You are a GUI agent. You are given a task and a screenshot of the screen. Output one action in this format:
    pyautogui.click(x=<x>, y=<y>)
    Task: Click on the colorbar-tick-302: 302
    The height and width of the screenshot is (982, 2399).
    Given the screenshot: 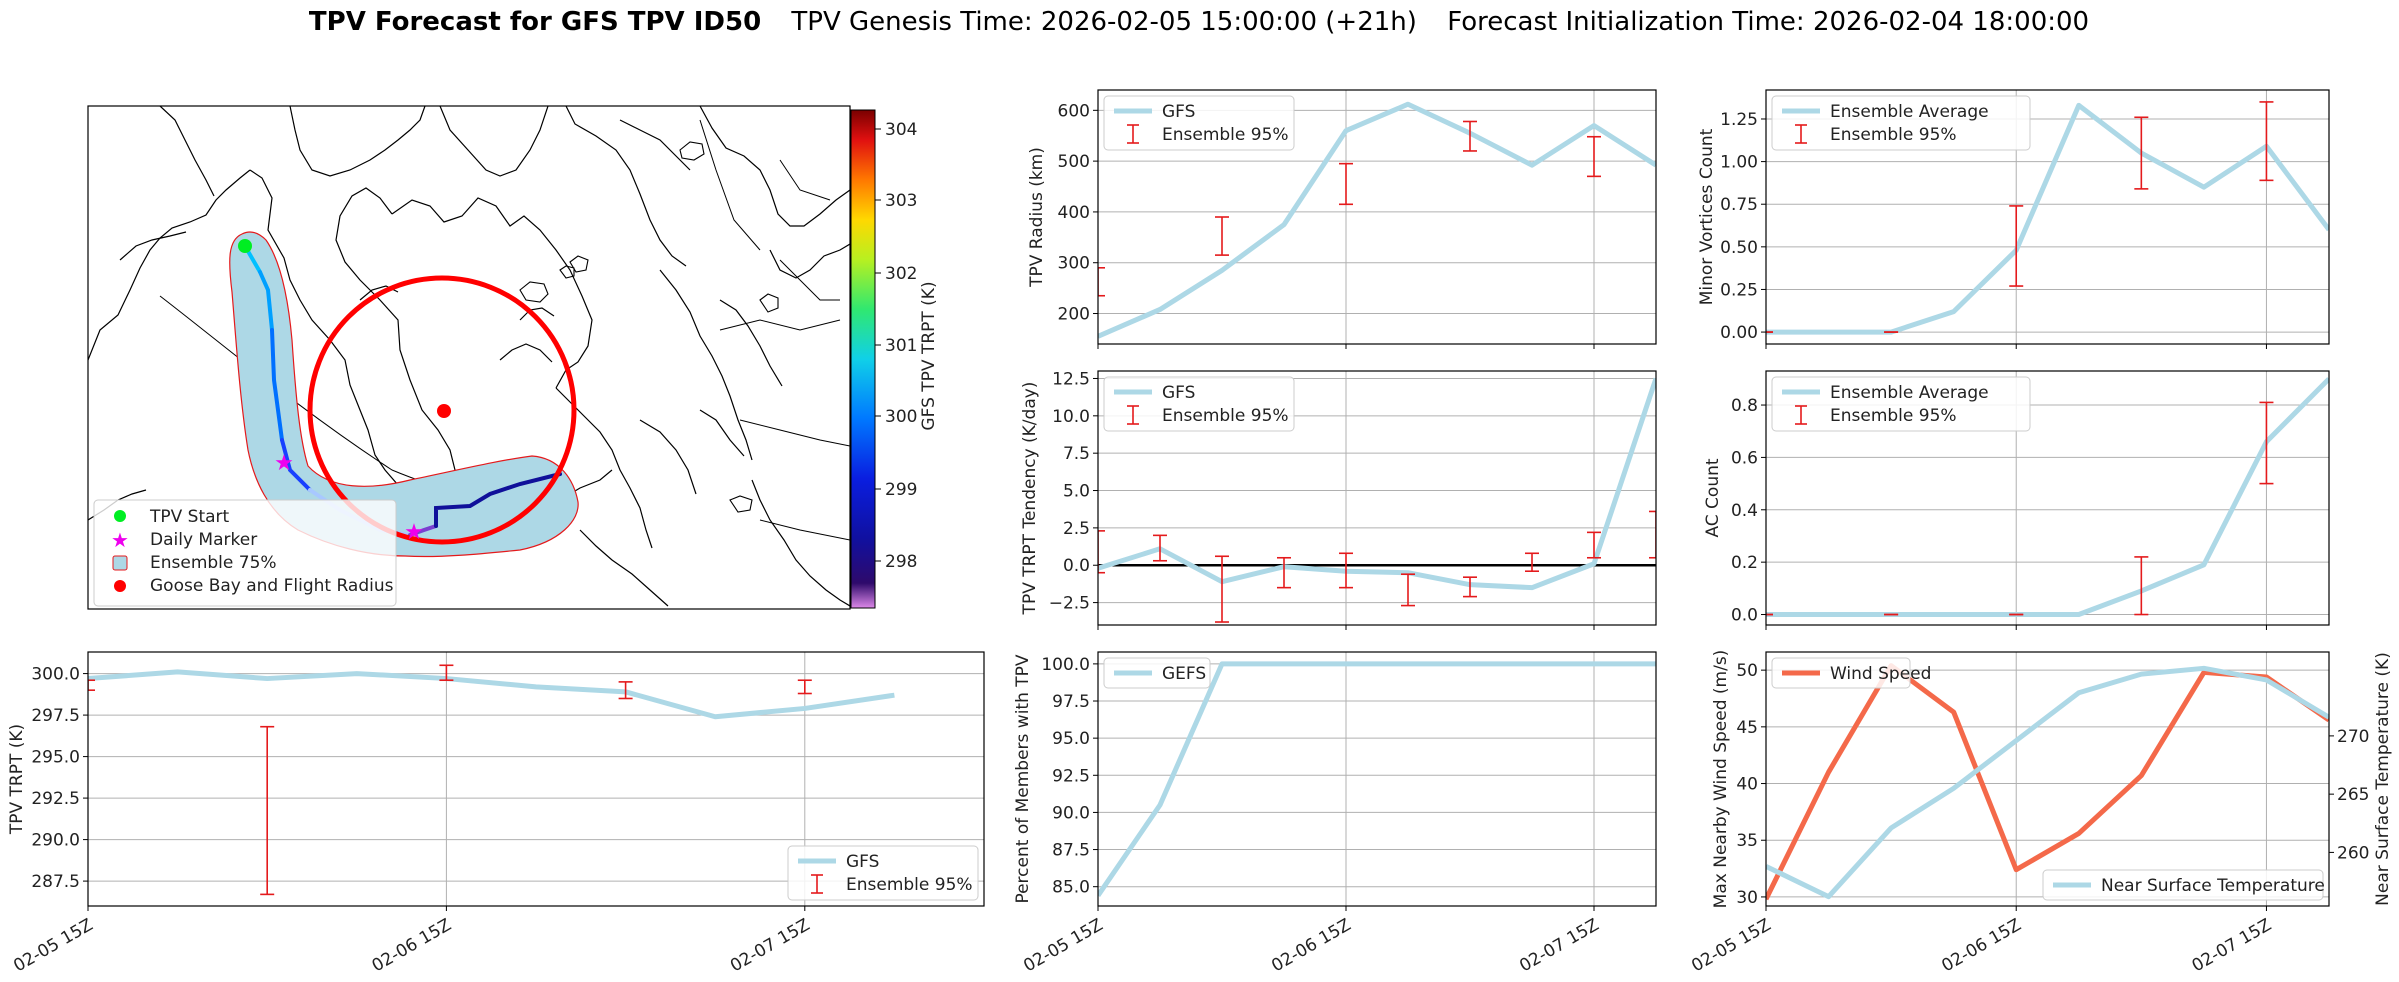 What is the action you would take?
    pyautogui.click(x=901, y=274)
    